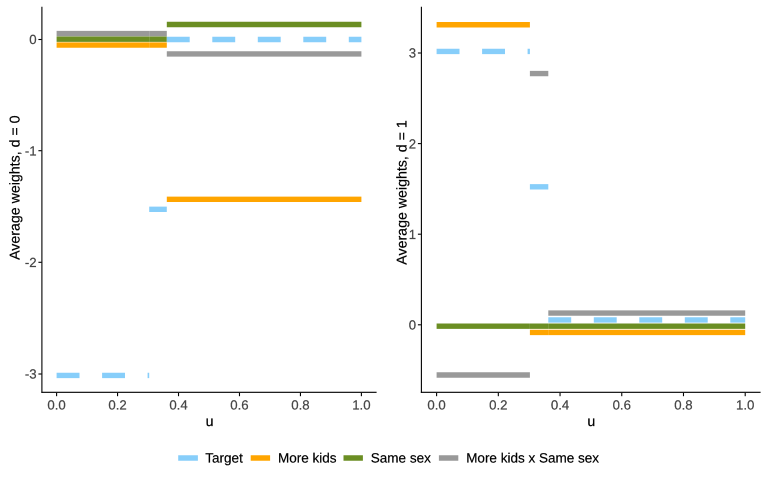 The height and width of the screenshot is (480, 768). I want to click on svg-text: 1, so click(412, 234).